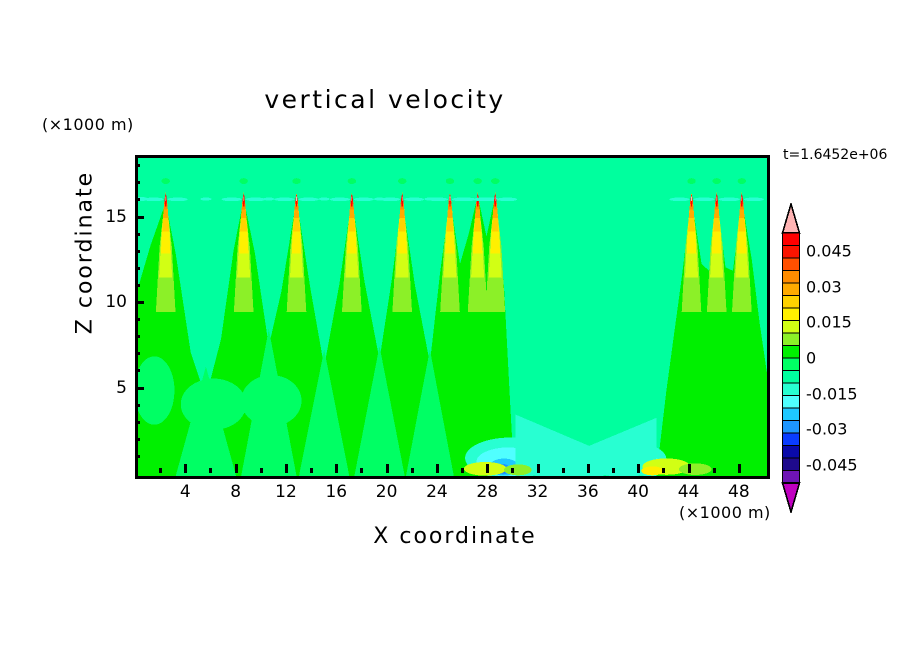 The width and height of the screenshot is (904, 654). What do you see at coordinates (832, 394) in the screenshot?
I see `colorbar-tick-label: -0.015` at bounding box center [832, 394].